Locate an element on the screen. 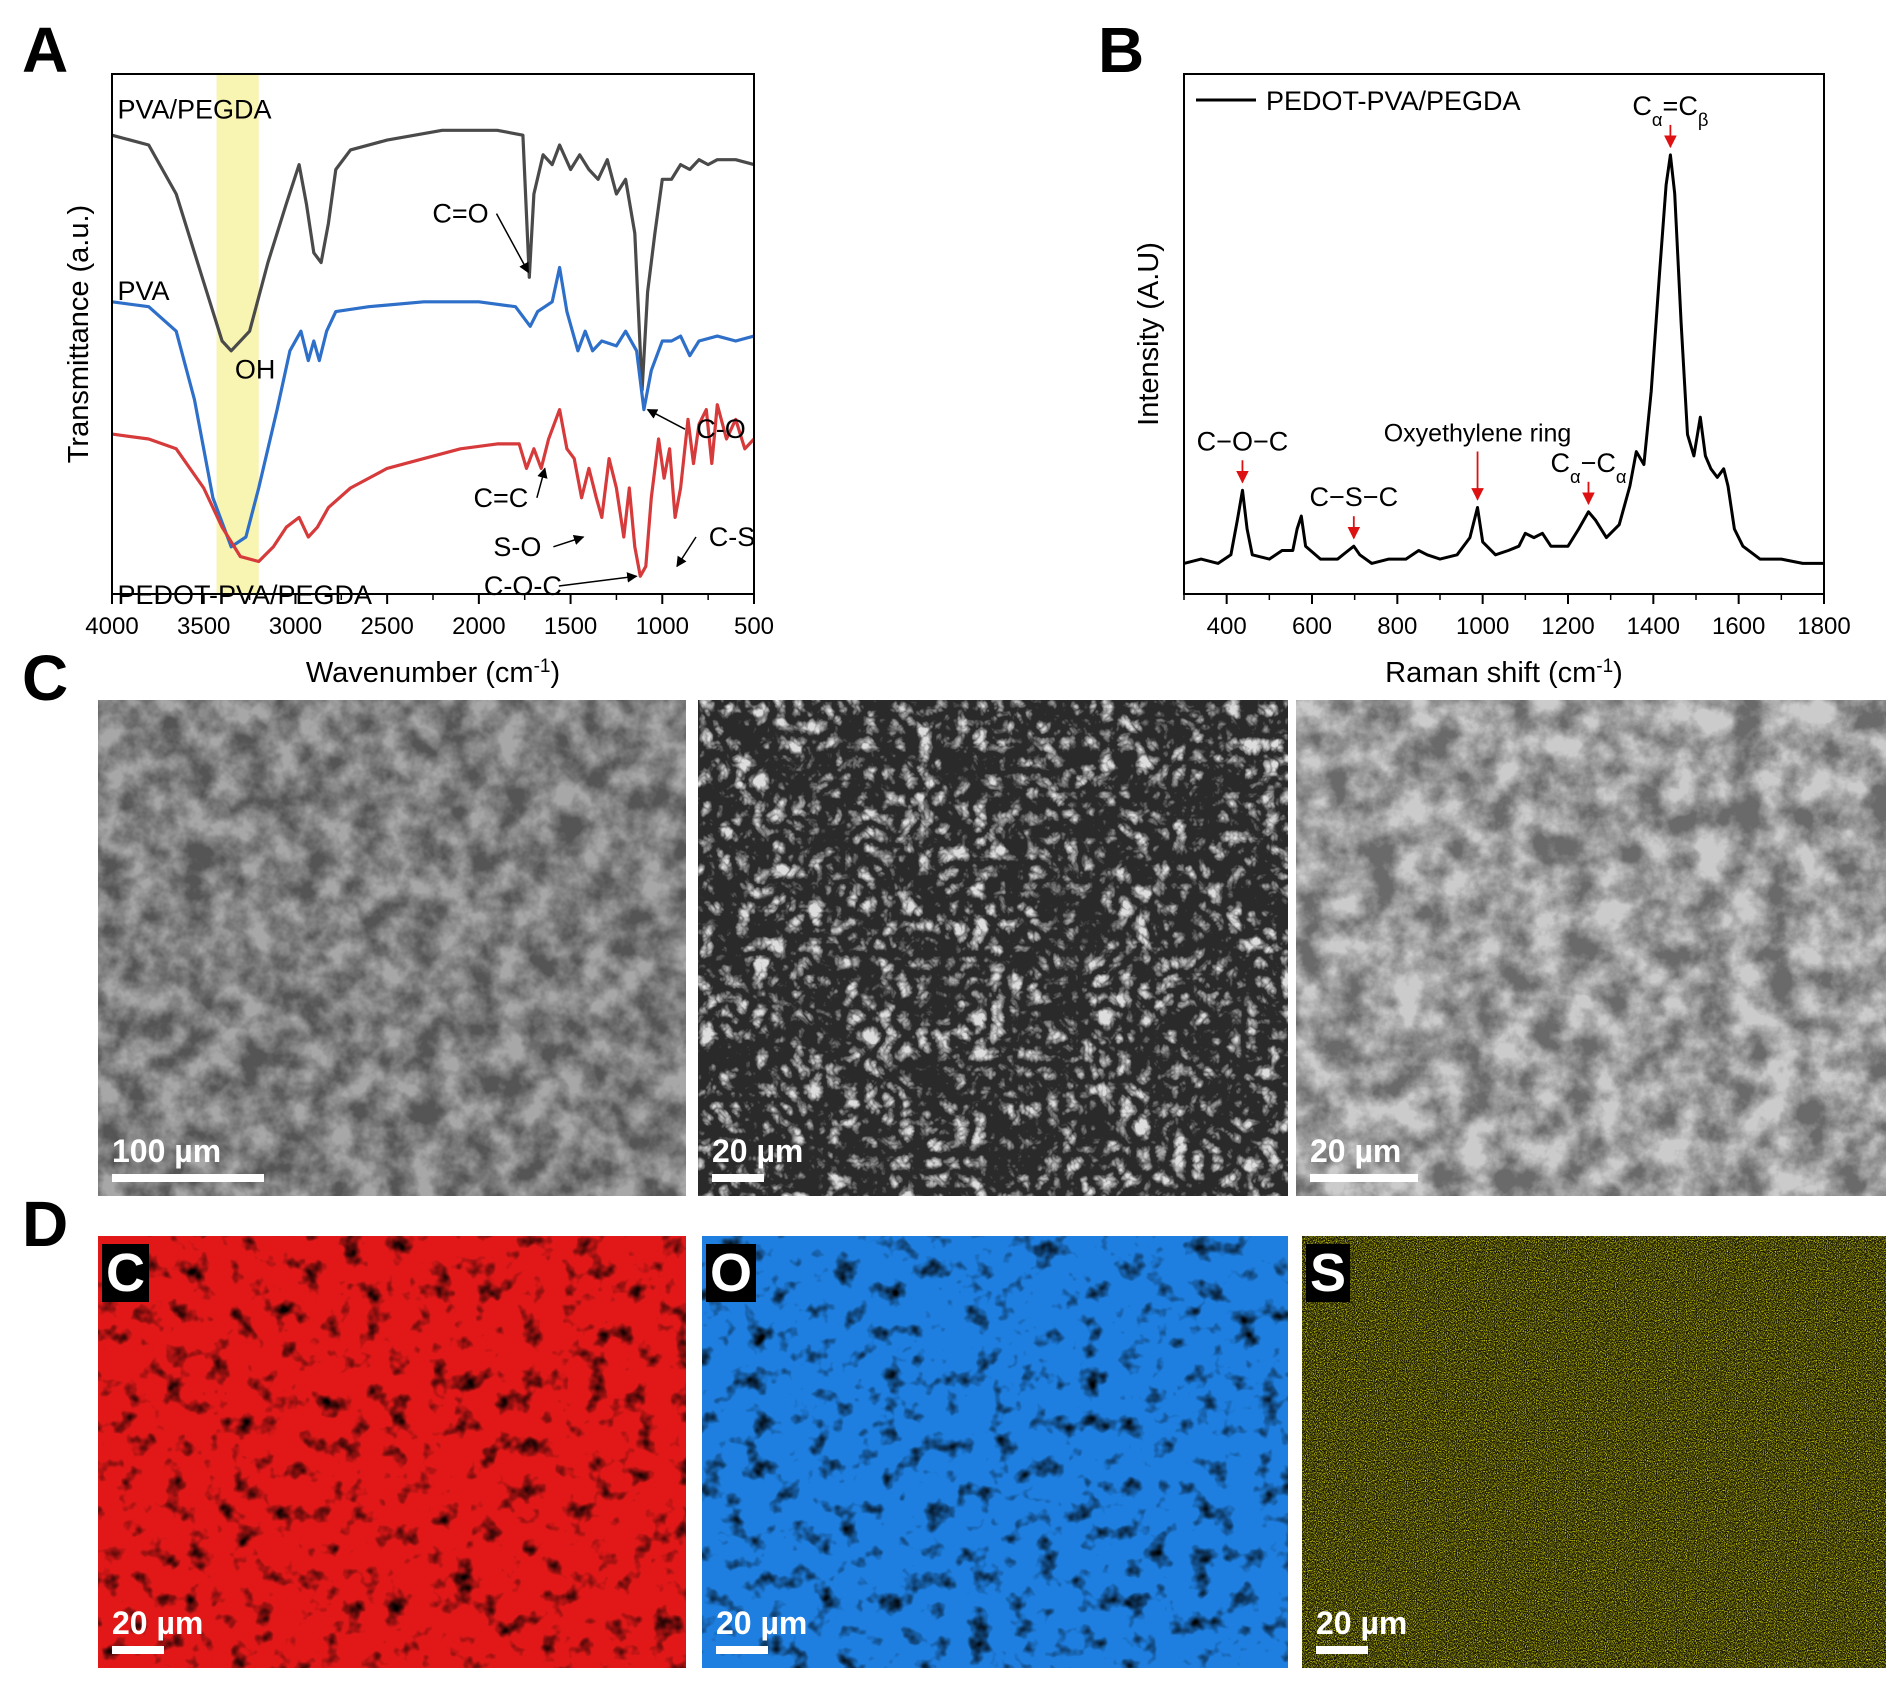 The width and height of the screenshot is (1902, 1684). eds-scale-bar-carbon: 20 µm is located at coordinates (157, 1629).